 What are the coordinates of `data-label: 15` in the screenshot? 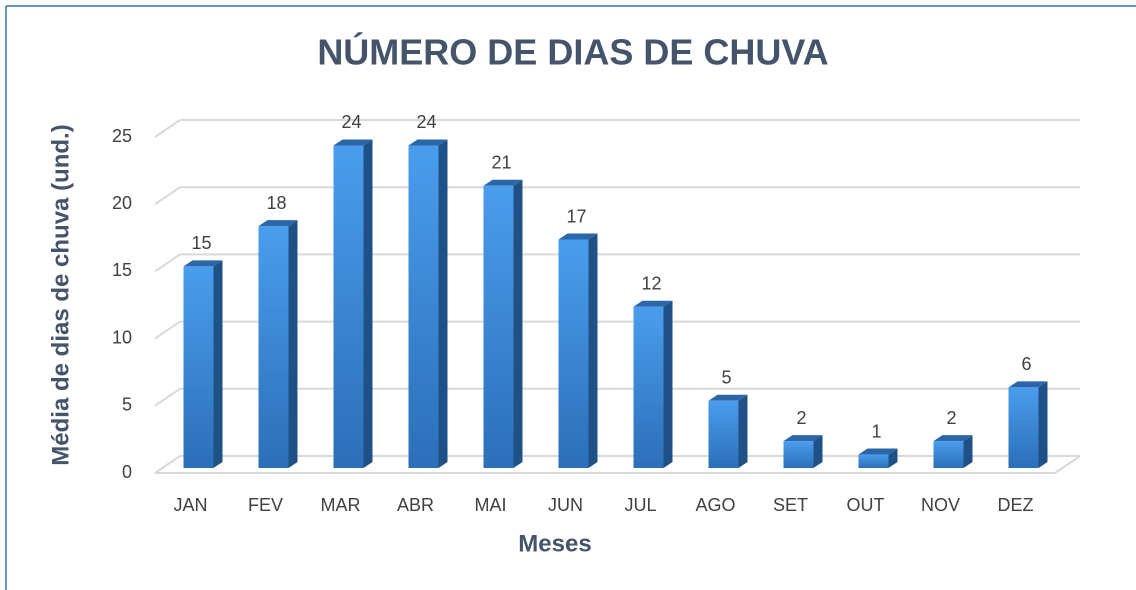 It's located at (201, 243).